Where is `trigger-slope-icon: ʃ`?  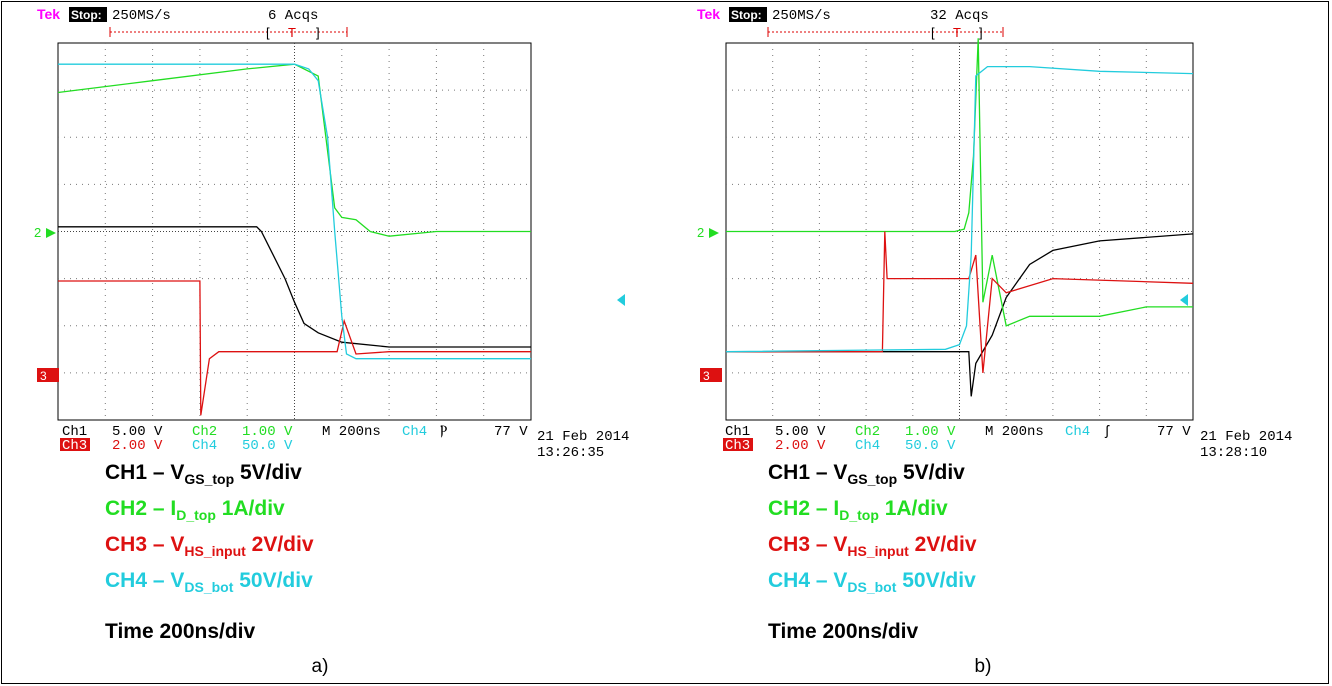 trigger-slope-icon: ʃ is located at coordinates (1107, 432).